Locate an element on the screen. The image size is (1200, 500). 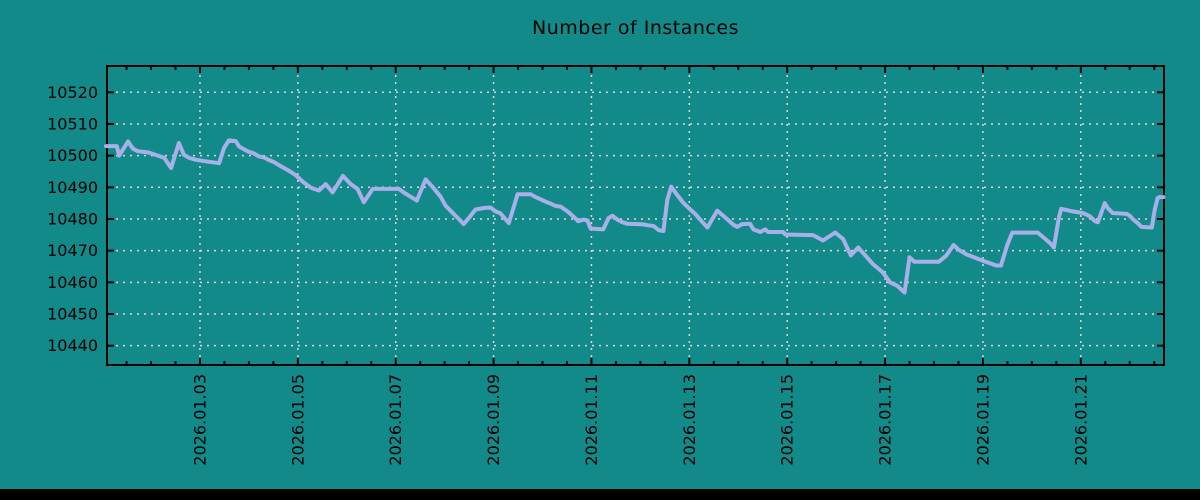
x-tick-label: 2026.01.05 is located at coordinates (297, 420).